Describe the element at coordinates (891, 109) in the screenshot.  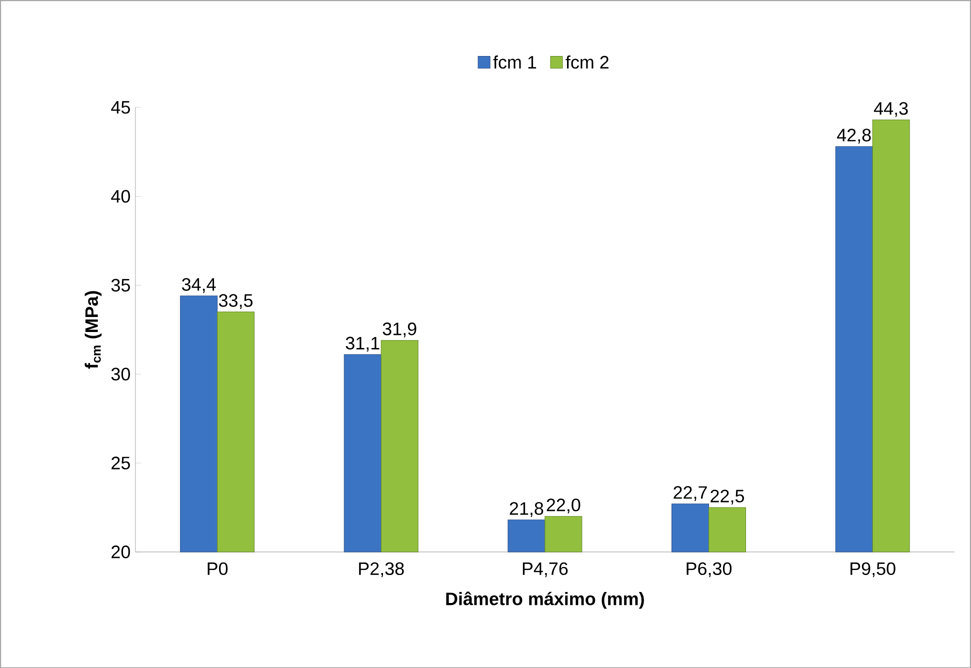
I see `data-label: 44,3` at that location.